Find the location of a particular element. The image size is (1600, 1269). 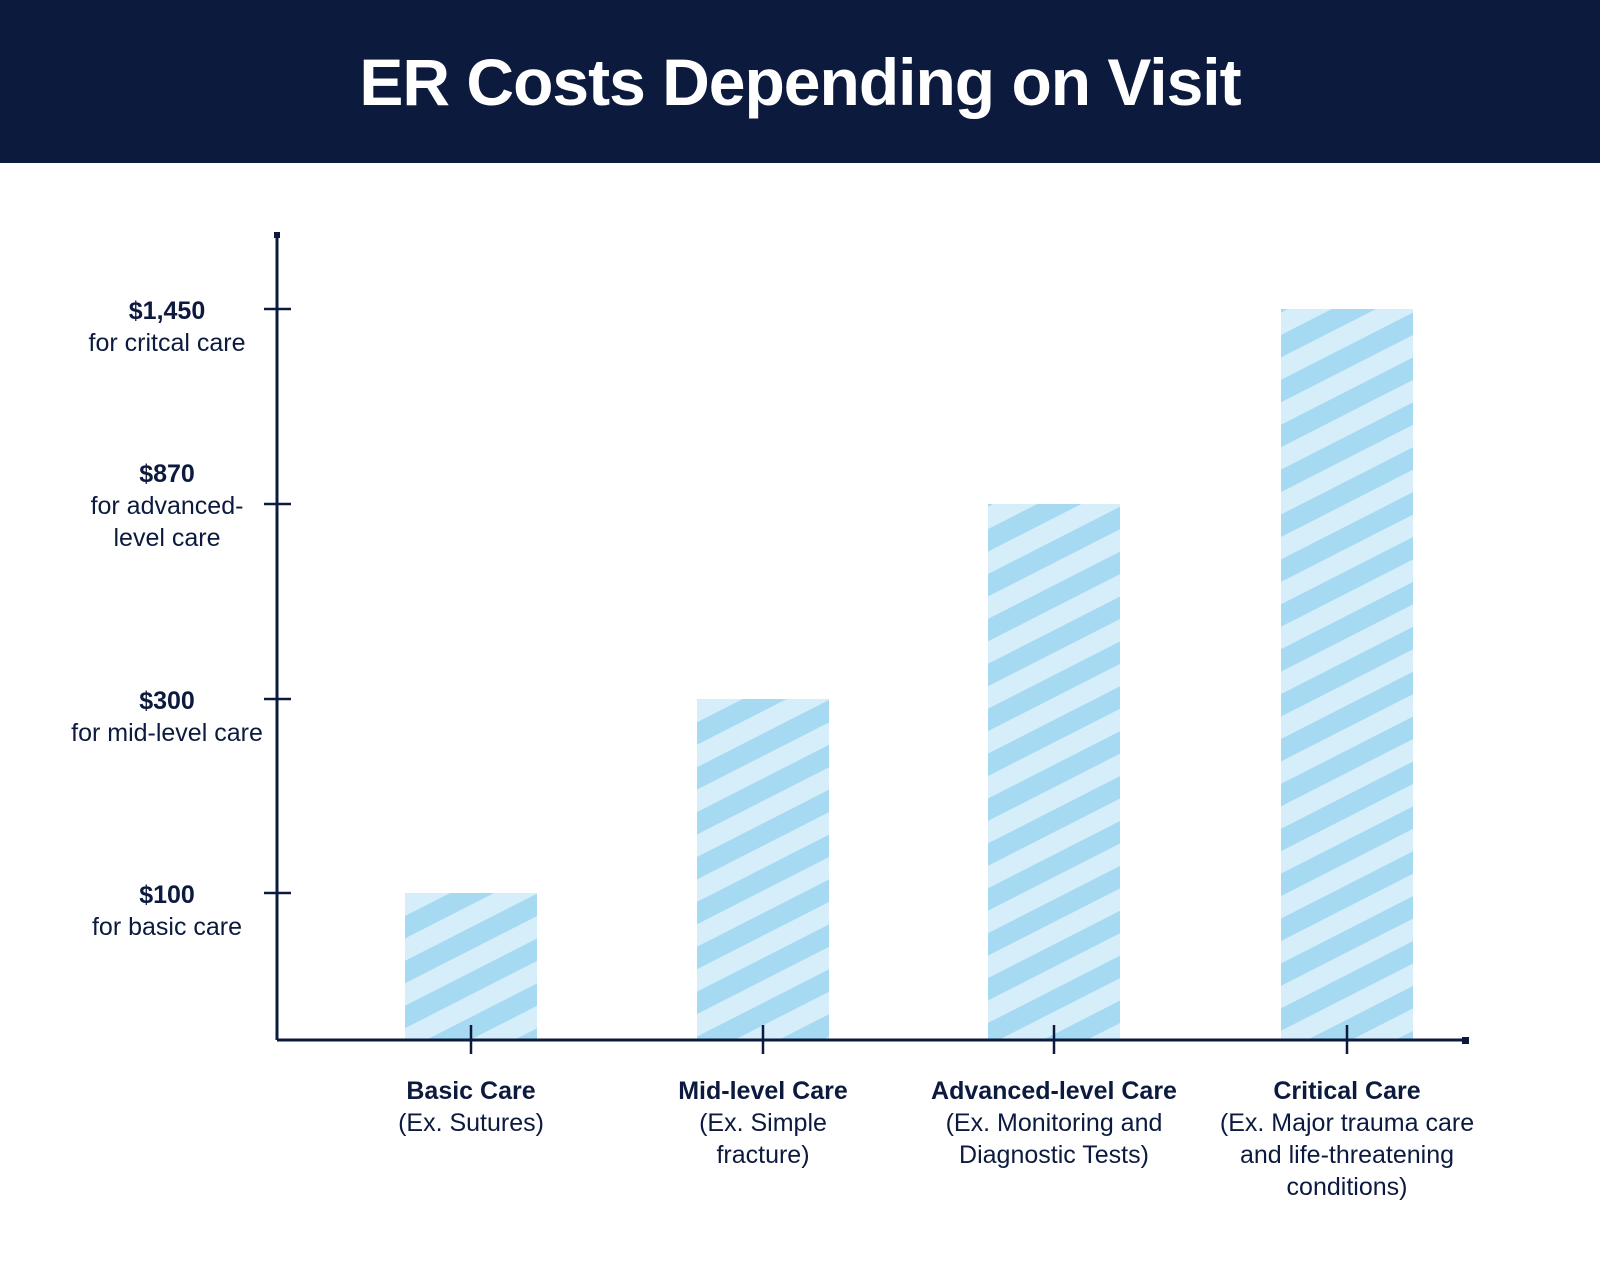

bar-mid-level-care is located at coordinates (763, 869).